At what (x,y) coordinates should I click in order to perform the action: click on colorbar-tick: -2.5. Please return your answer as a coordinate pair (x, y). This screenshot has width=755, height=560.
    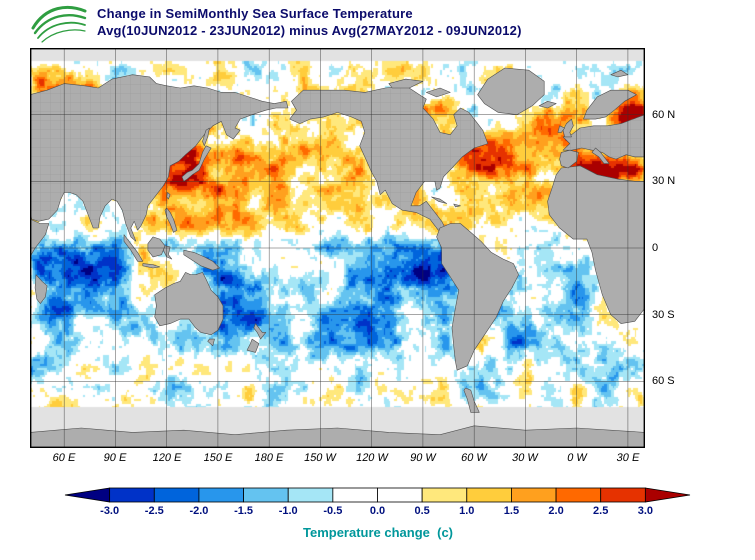
    Looking at the image, I should click on (154, 511).